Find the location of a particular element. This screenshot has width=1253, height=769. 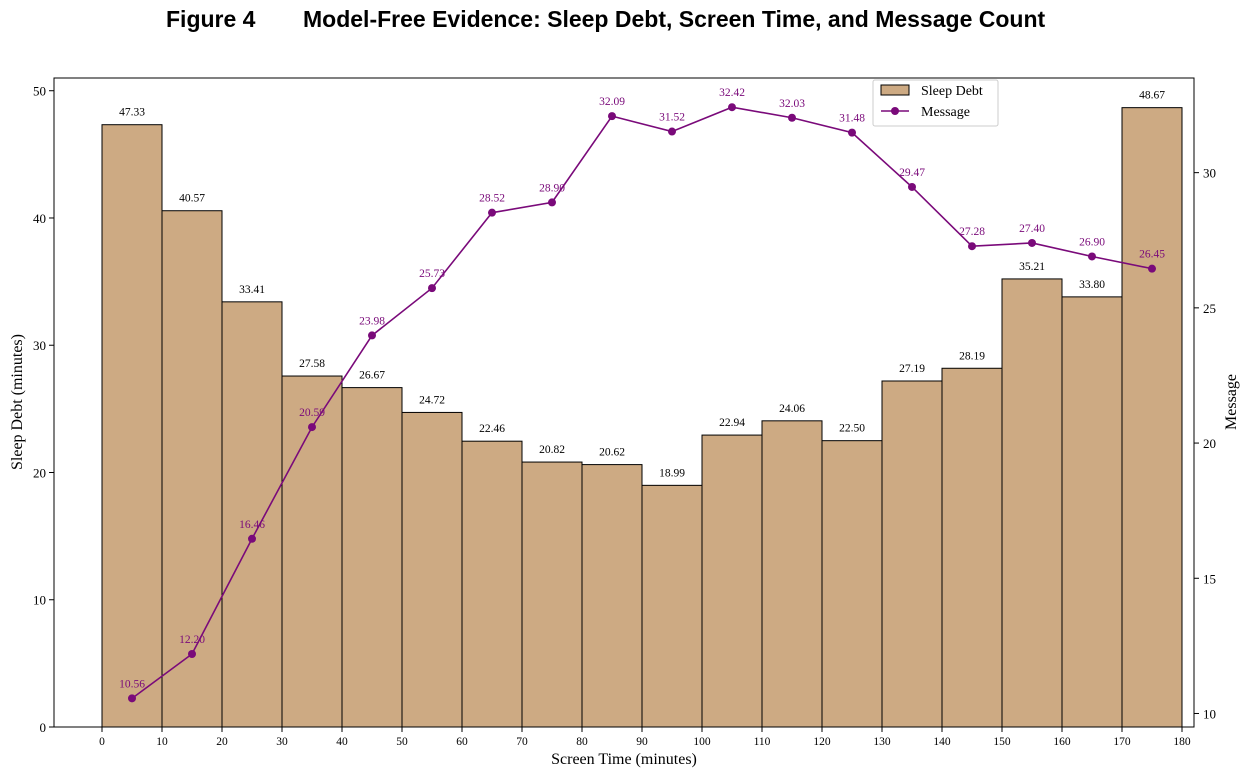

message-point-label: 31.52 is located at coordinates (672, 118).